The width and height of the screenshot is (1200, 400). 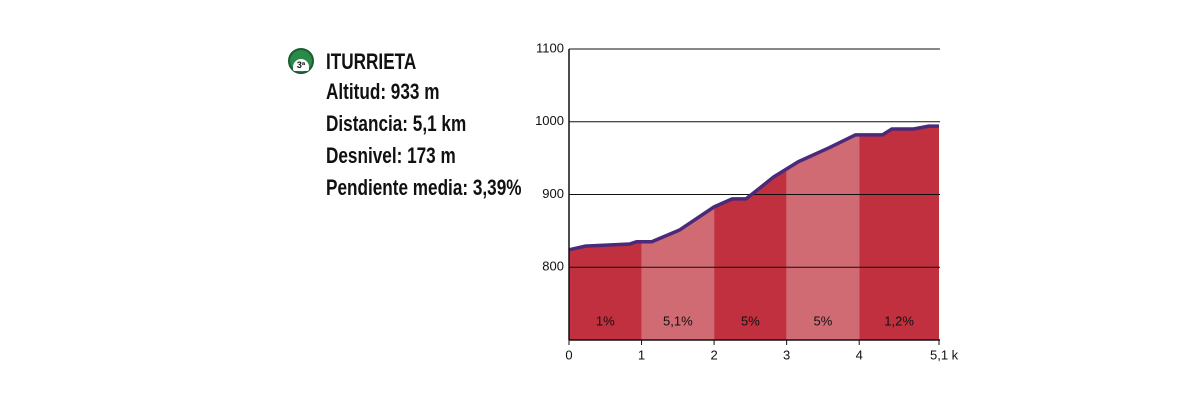 I want to click on x-tick-label: 2, so click(x=713, y=354).